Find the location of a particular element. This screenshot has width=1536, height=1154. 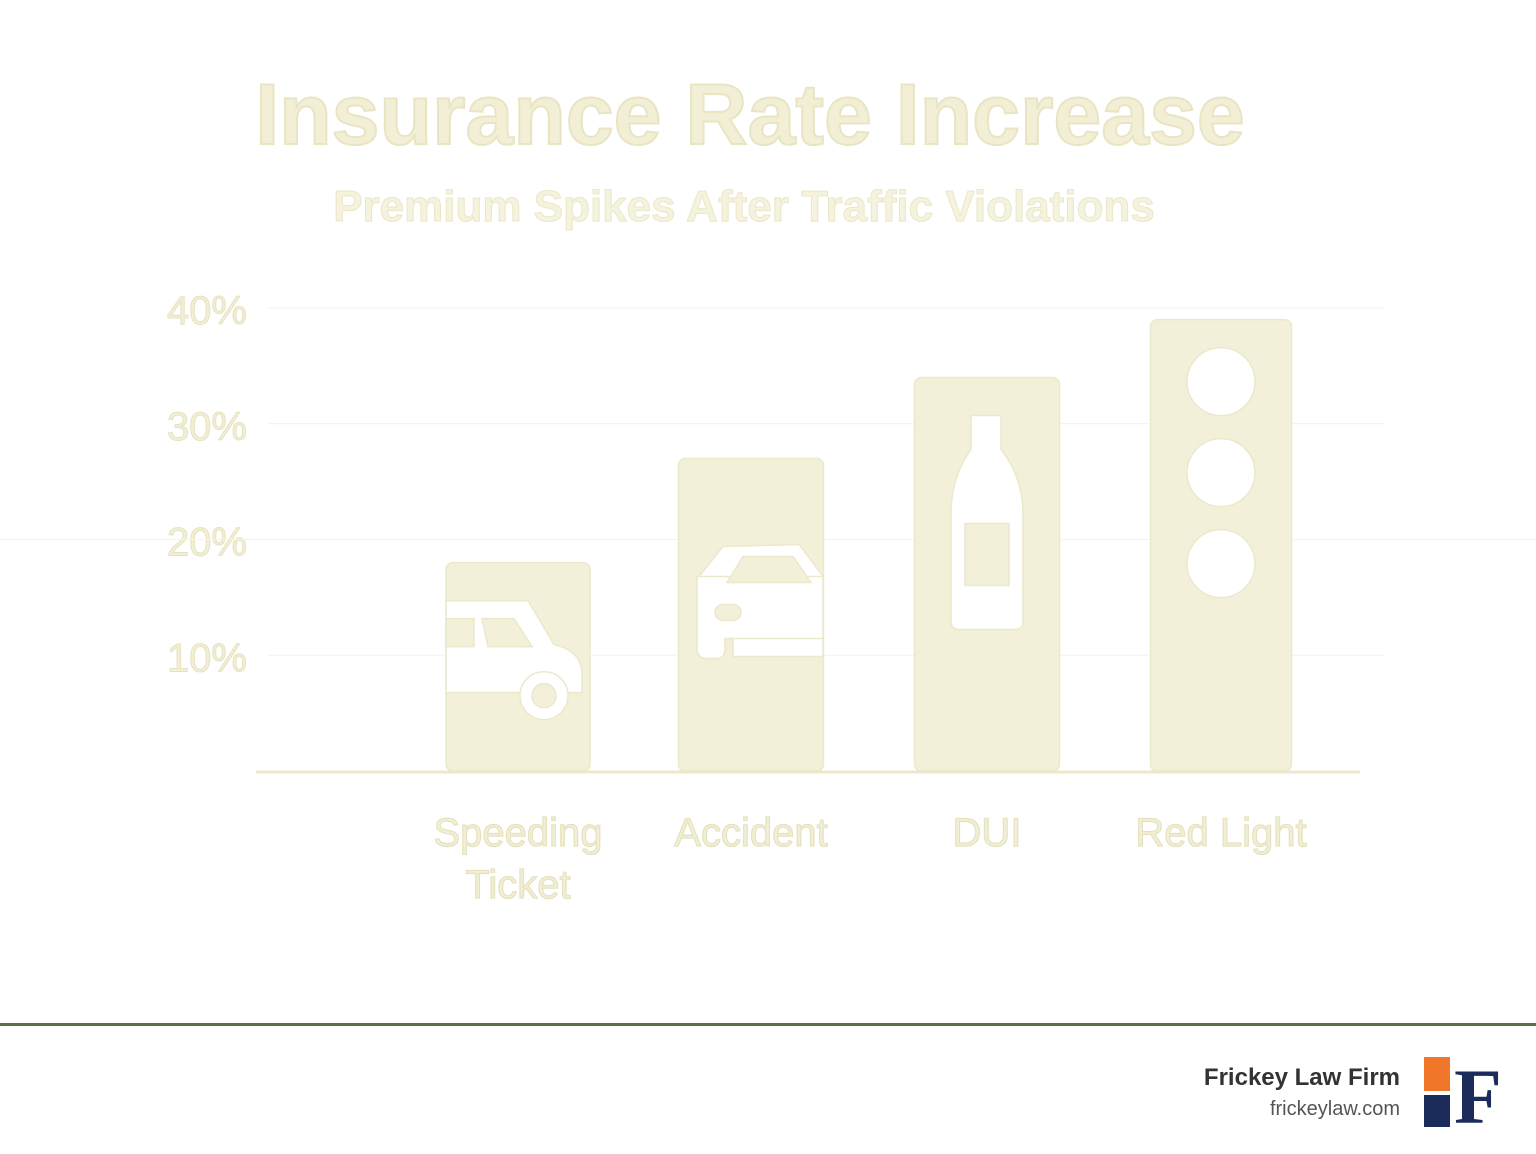

bottle-icon is located at coordinates (987, 522).